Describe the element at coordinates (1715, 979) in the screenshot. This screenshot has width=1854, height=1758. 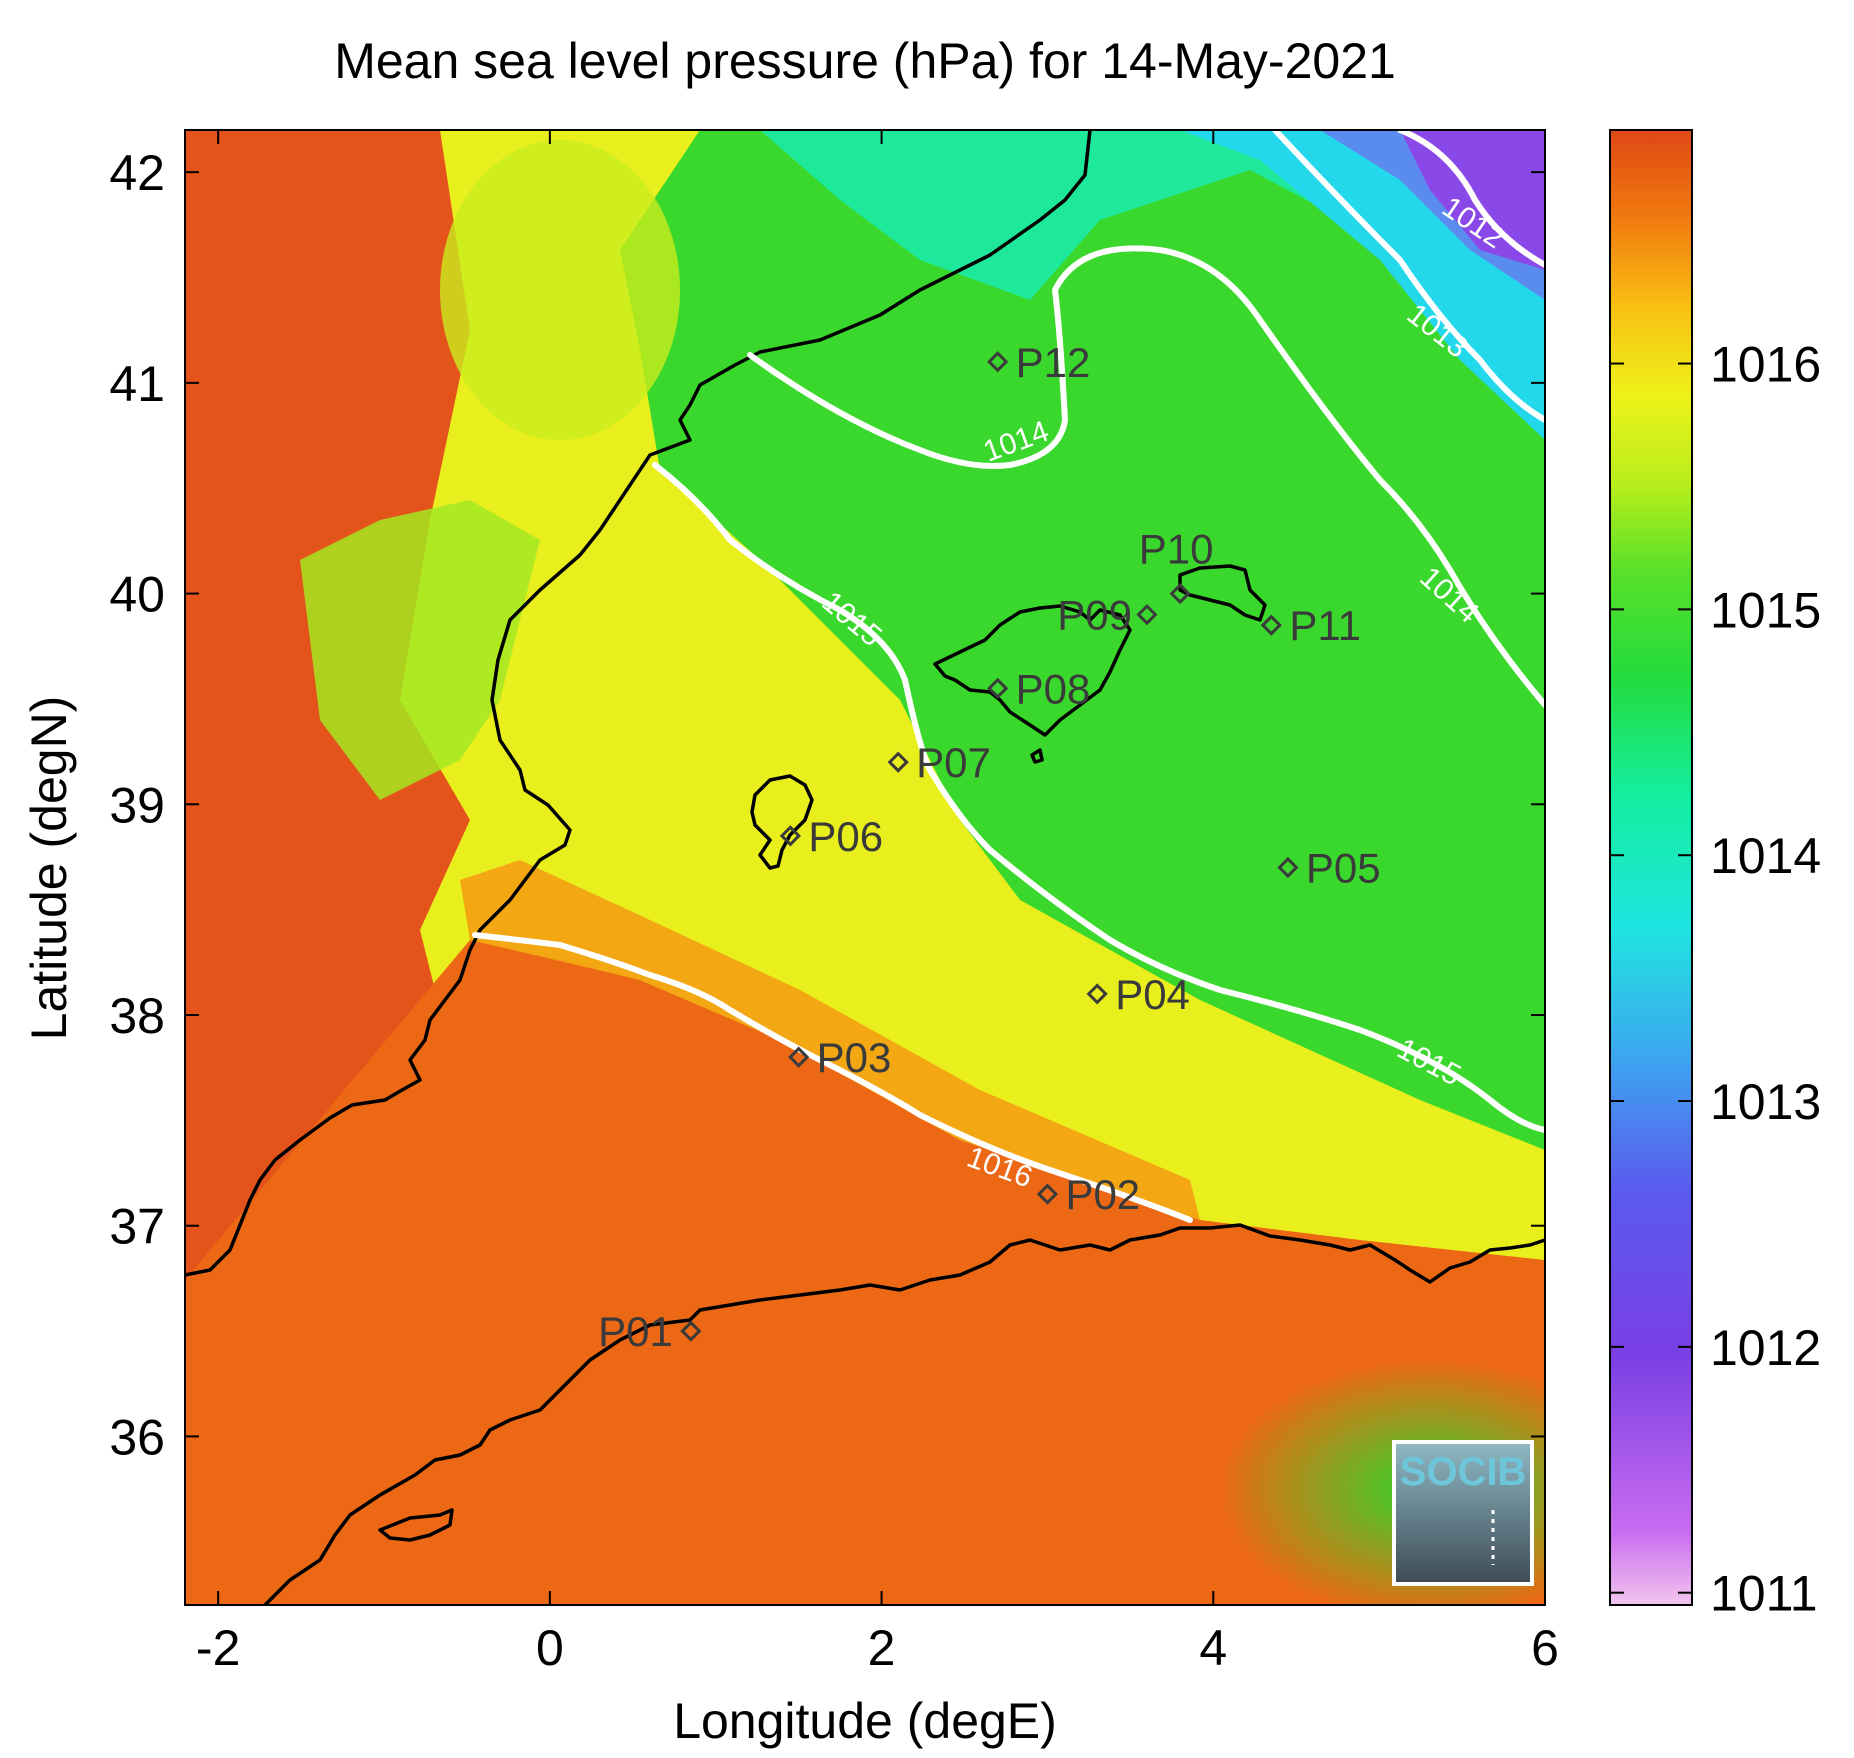
I see `colorbar-ticks: 1011 1012 1013 1014 1015 1016` at that location.